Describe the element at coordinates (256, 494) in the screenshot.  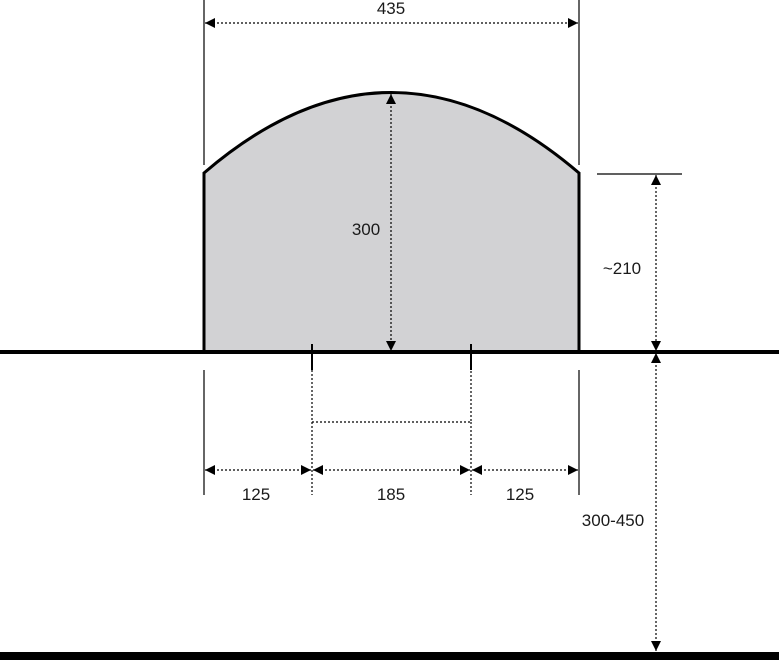
I see `left-offset-label: 125` at that location.